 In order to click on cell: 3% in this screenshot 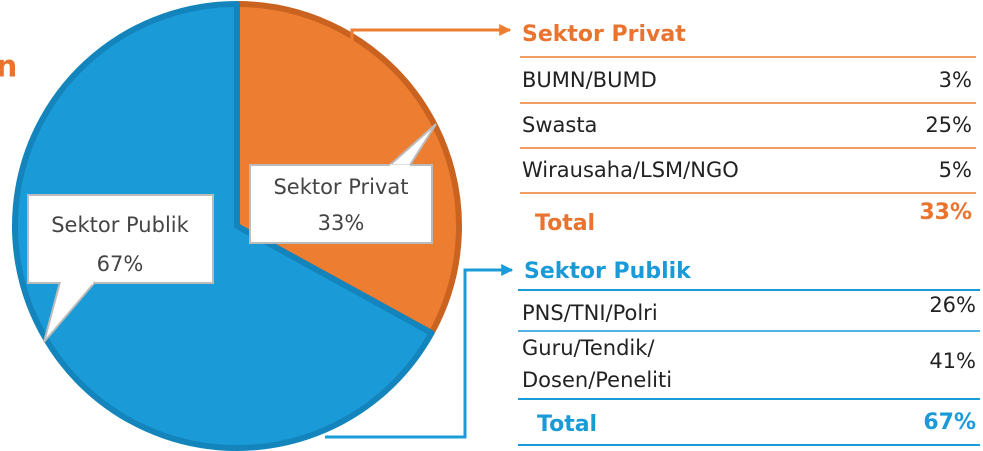, I will do `click(955, 80)`.